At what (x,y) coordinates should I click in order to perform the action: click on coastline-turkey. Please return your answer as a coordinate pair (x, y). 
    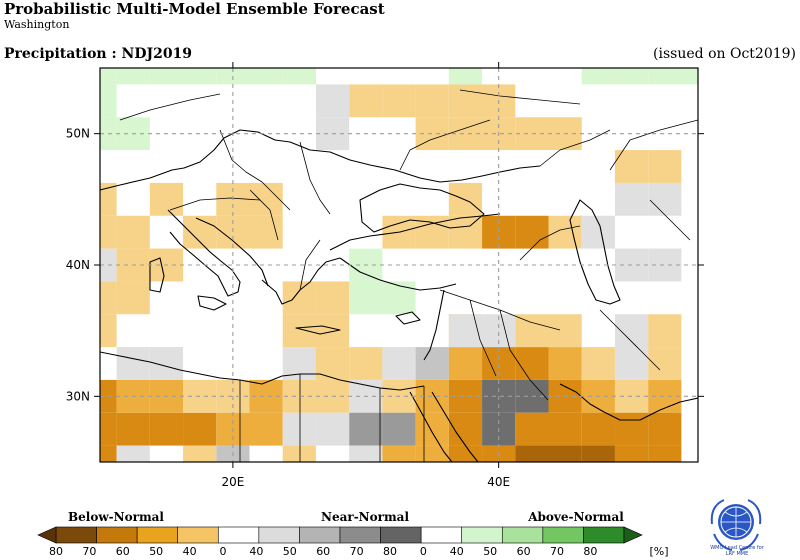
    Looking at the image, I should click on (415, 252).